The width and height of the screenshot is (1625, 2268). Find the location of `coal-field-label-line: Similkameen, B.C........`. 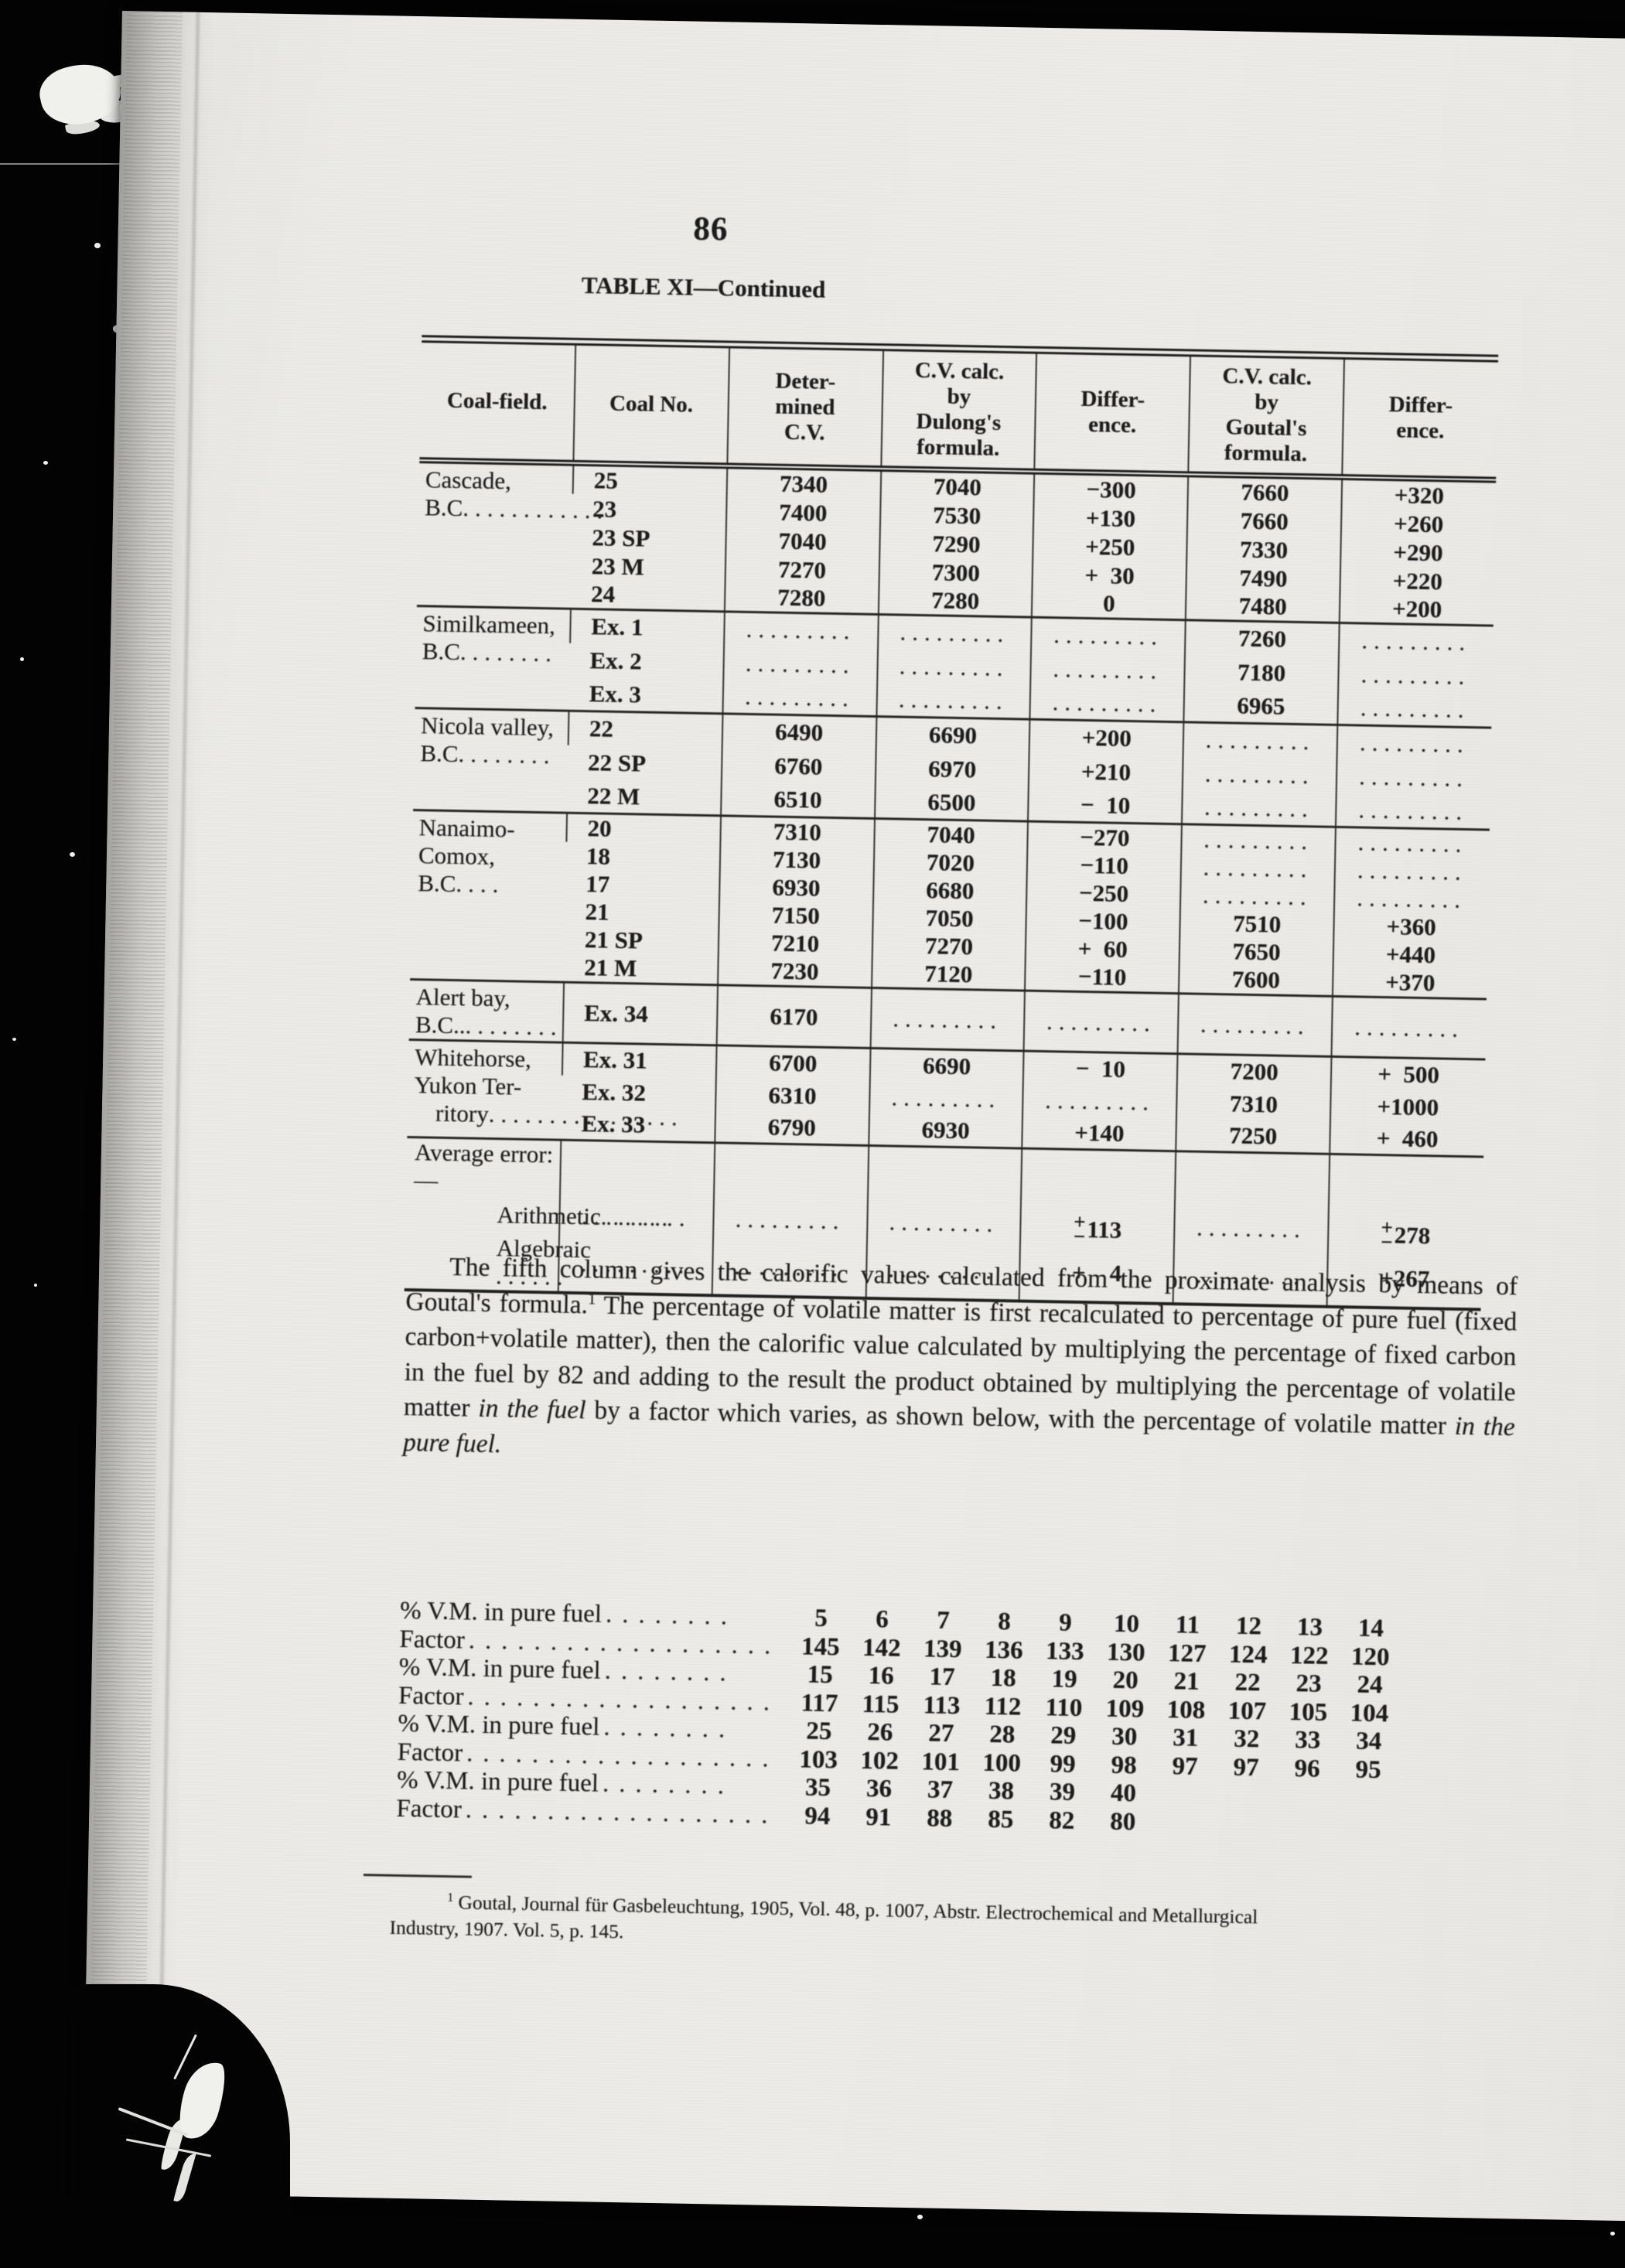

coal-field-label-line: Similkameen, B.C........ is located at coordinates (494, 638).